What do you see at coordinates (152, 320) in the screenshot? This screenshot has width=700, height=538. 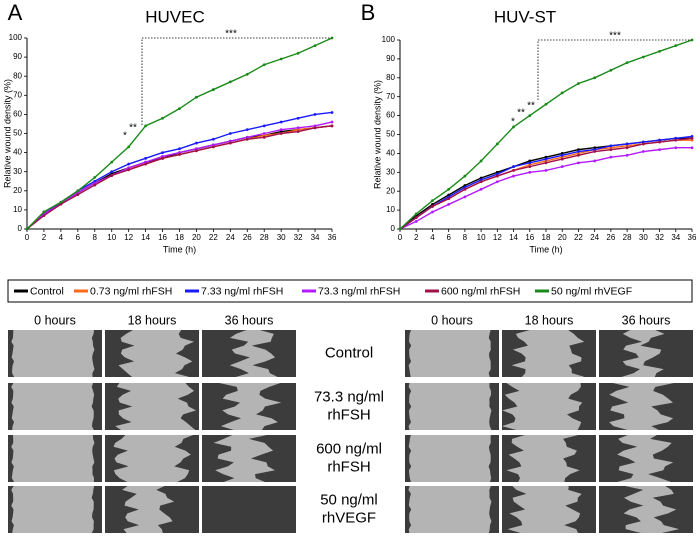 I see `time-label: 18 hours` at bounding box center [152, 320].